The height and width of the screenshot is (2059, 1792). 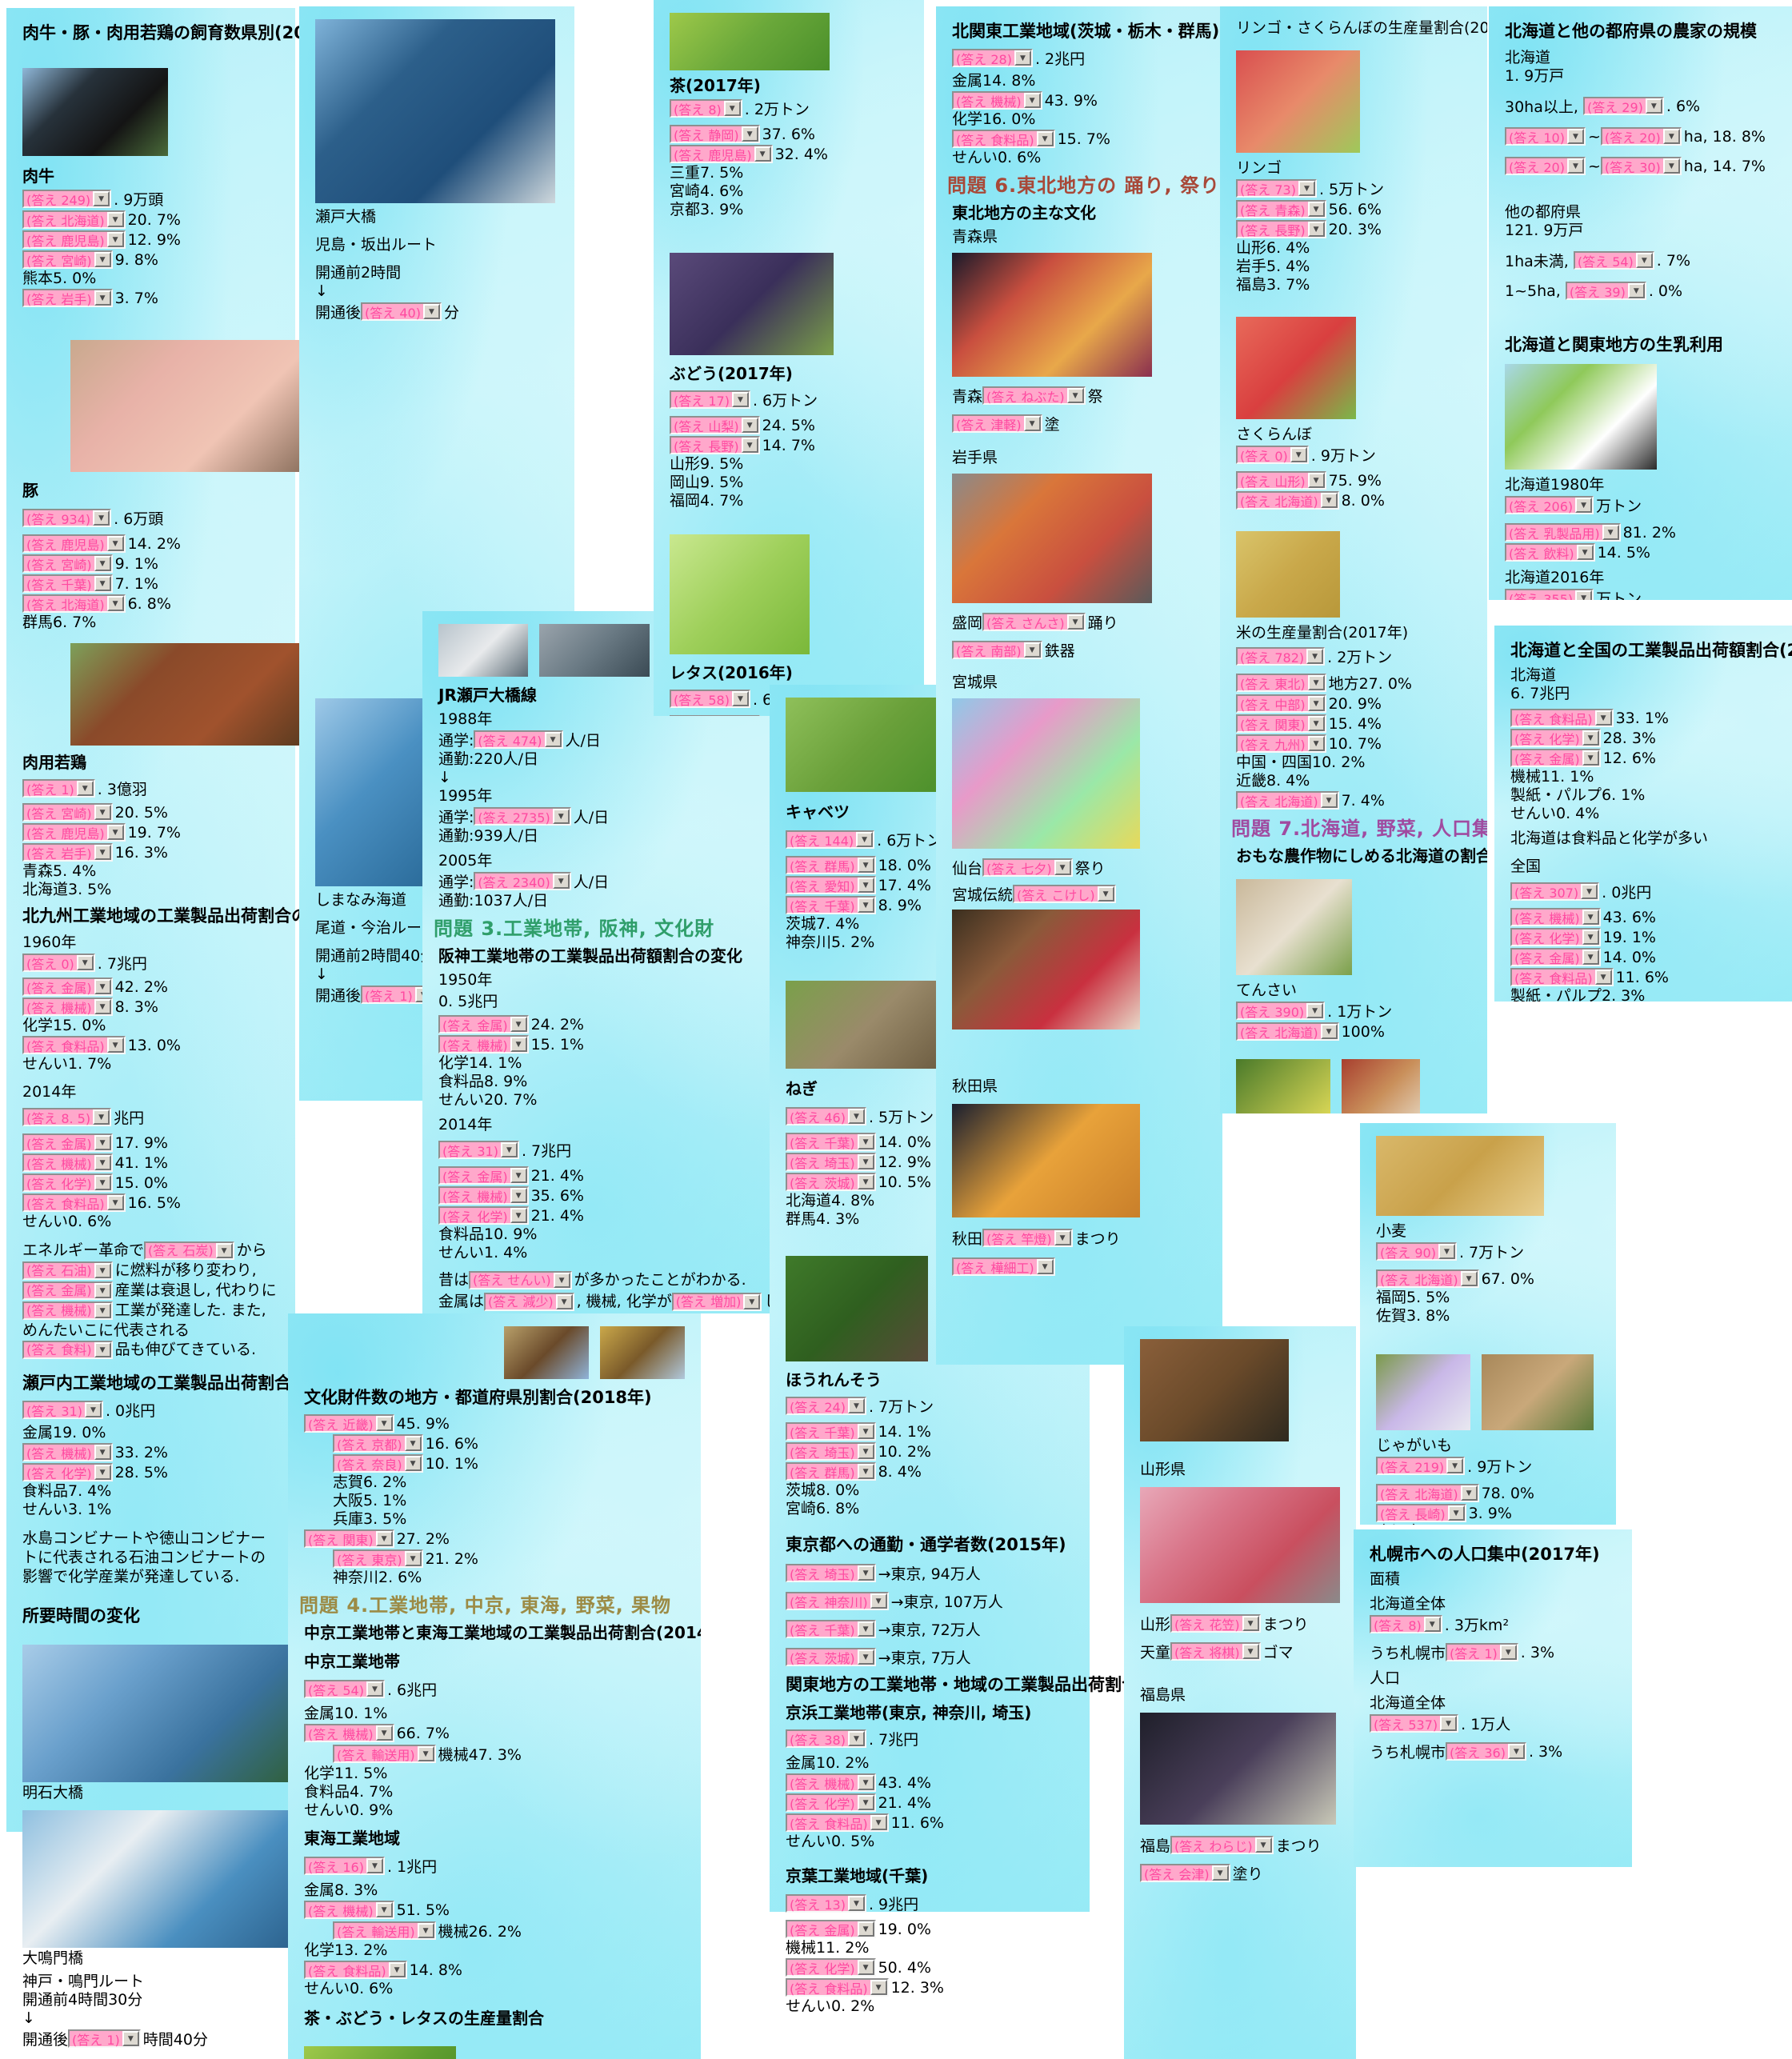 What do you see at coordinates (378, 1463) in the screenshot?
I see `answer-dropdown: (答え 奈良) ▼` at bounding box center [378, 1463].